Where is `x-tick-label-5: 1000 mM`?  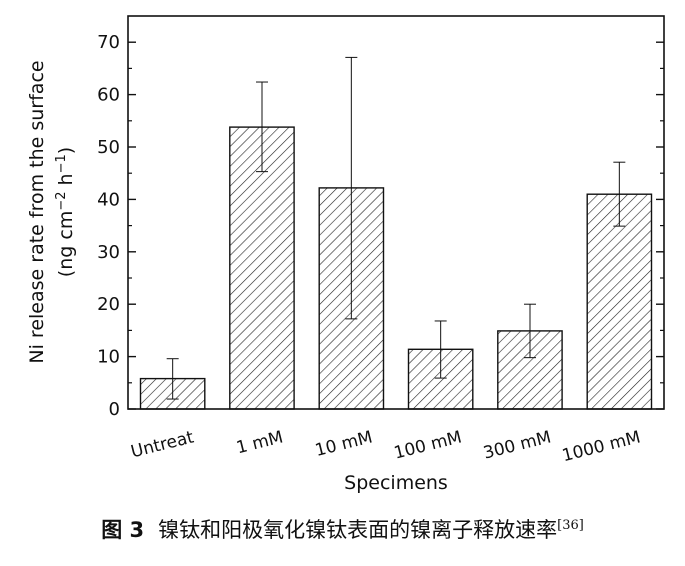
x-tick-label-5: 1000 mM is located at coordinates (601, 446).